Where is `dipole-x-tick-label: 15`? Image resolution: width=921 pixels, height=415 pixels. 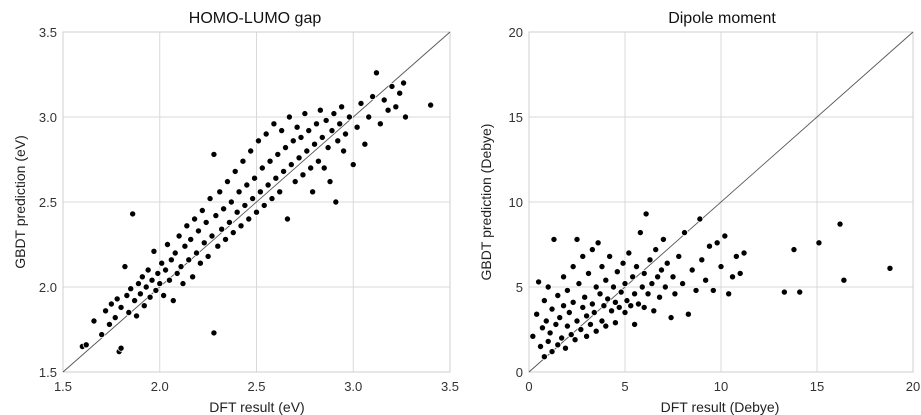
dipole-x-tick-label: 15 is located at coordinates (817, 386).